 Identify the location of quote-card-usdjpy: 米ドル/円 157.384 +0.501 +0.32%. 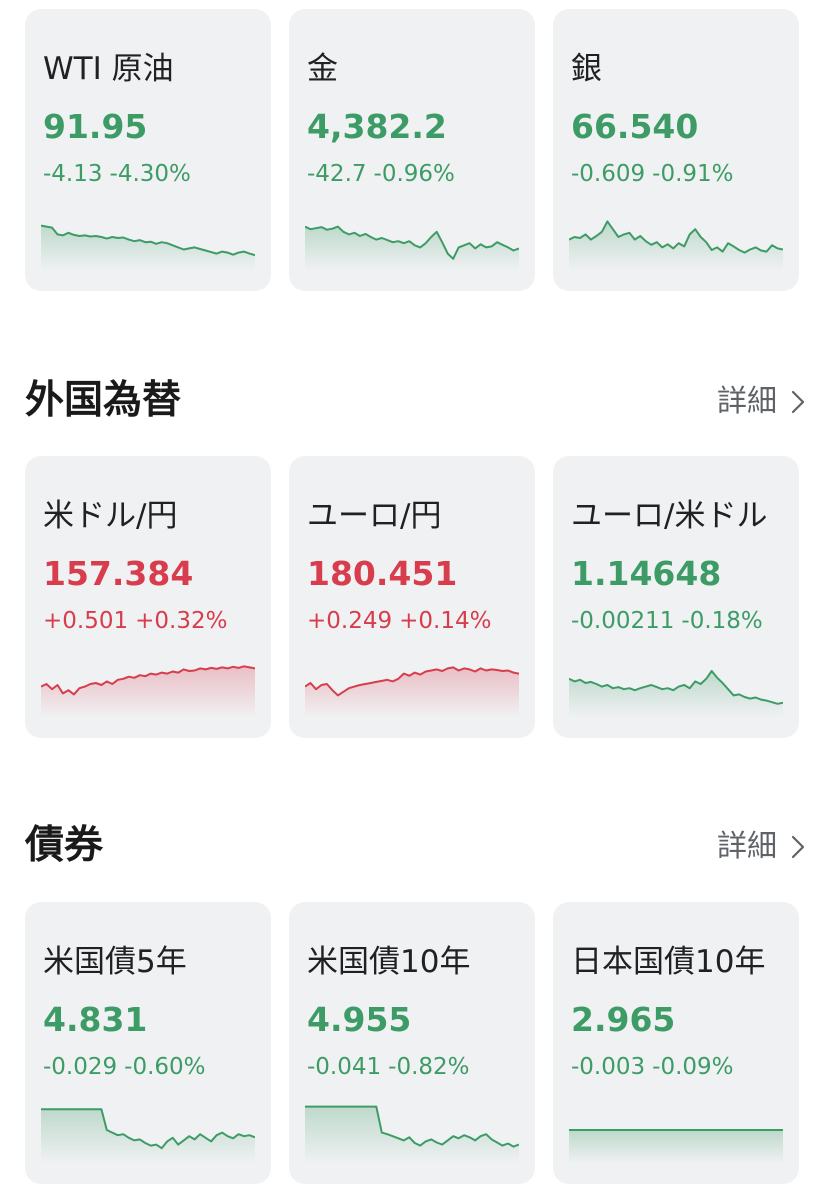
(148, 597).